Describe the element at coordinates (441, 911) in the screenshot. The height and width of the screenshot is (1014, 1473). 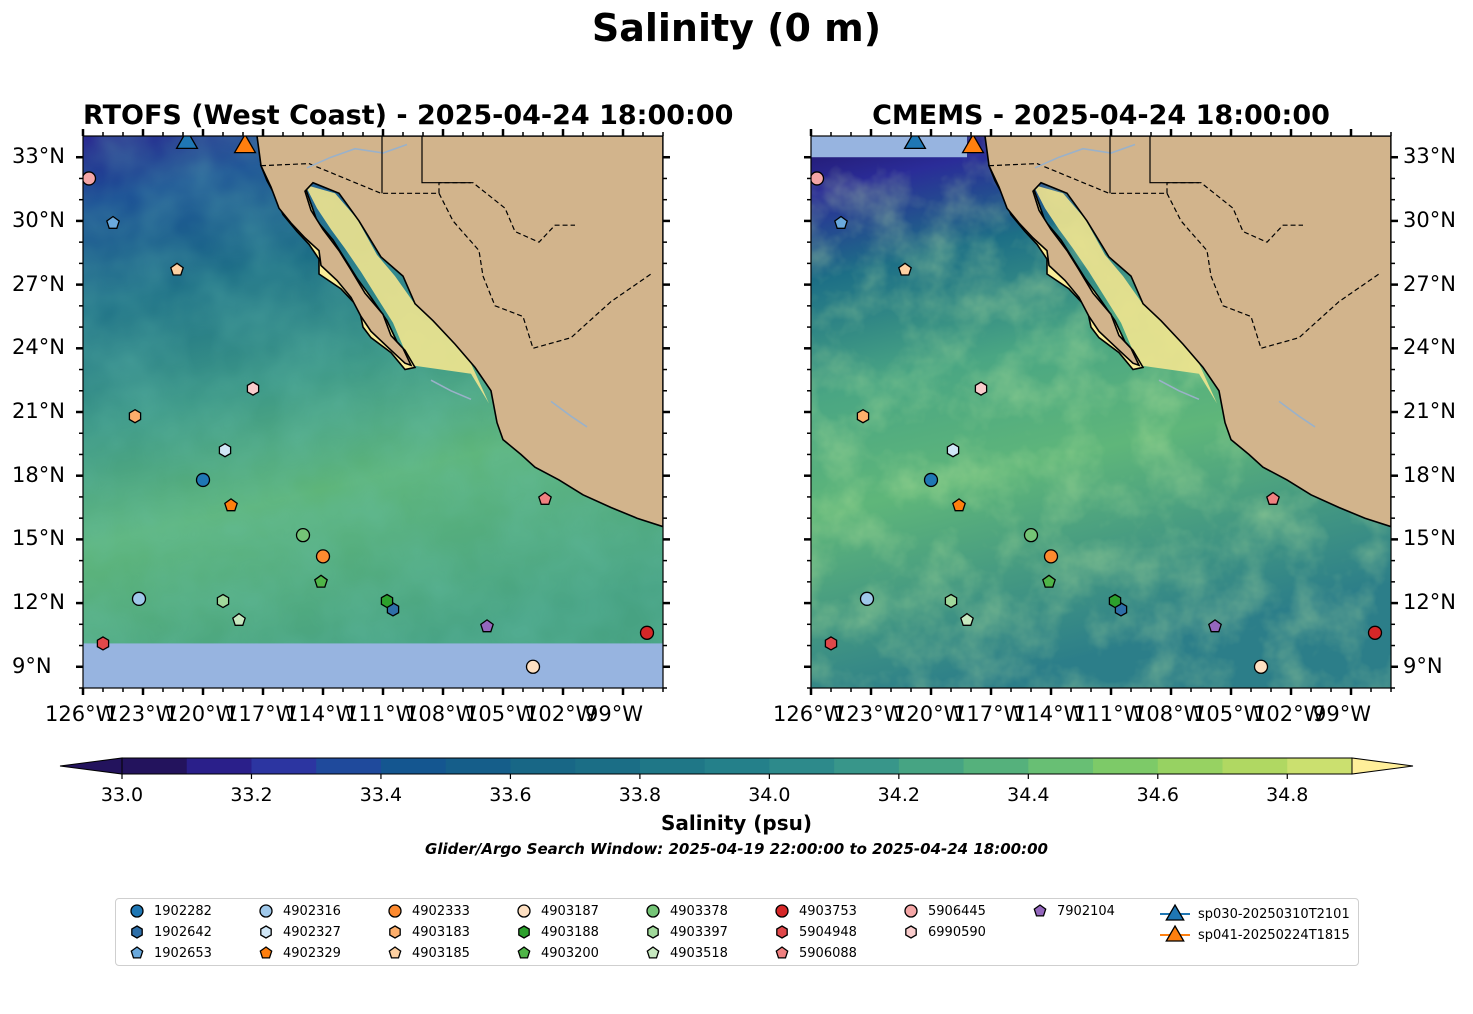
I see `legend-label: 4902333` at that location.